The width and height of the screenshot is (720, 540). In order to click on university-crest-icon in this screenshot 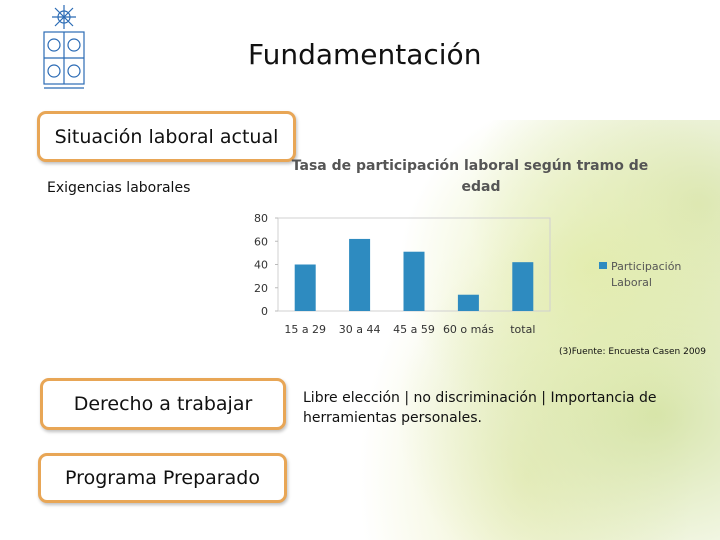, I will do `click(64, 47)`.